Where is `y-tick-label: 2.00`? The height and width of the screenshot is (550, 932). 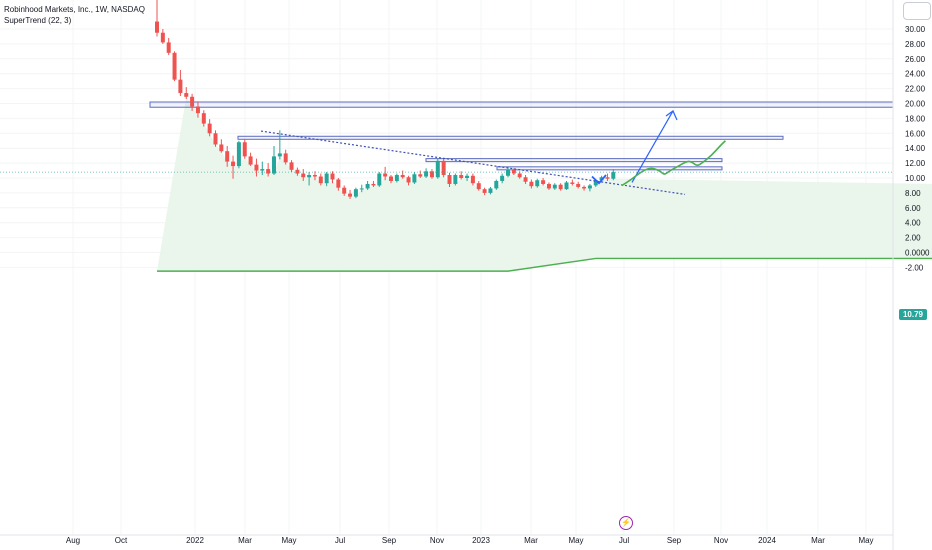 y-tick-label: 2.00 is located at coordinates (913, 238).